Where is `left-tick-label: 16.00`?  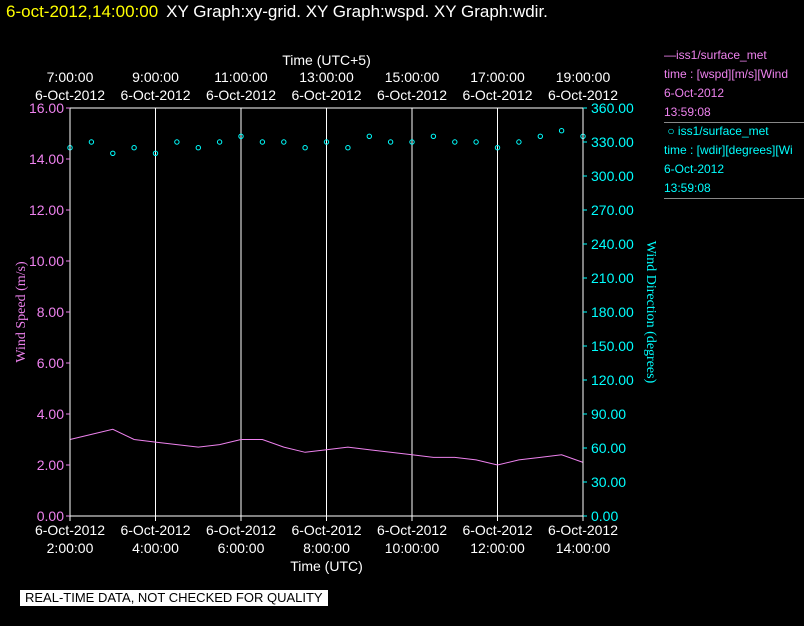
left-tick-label: 16.00 is located at coordinates (46, 108).